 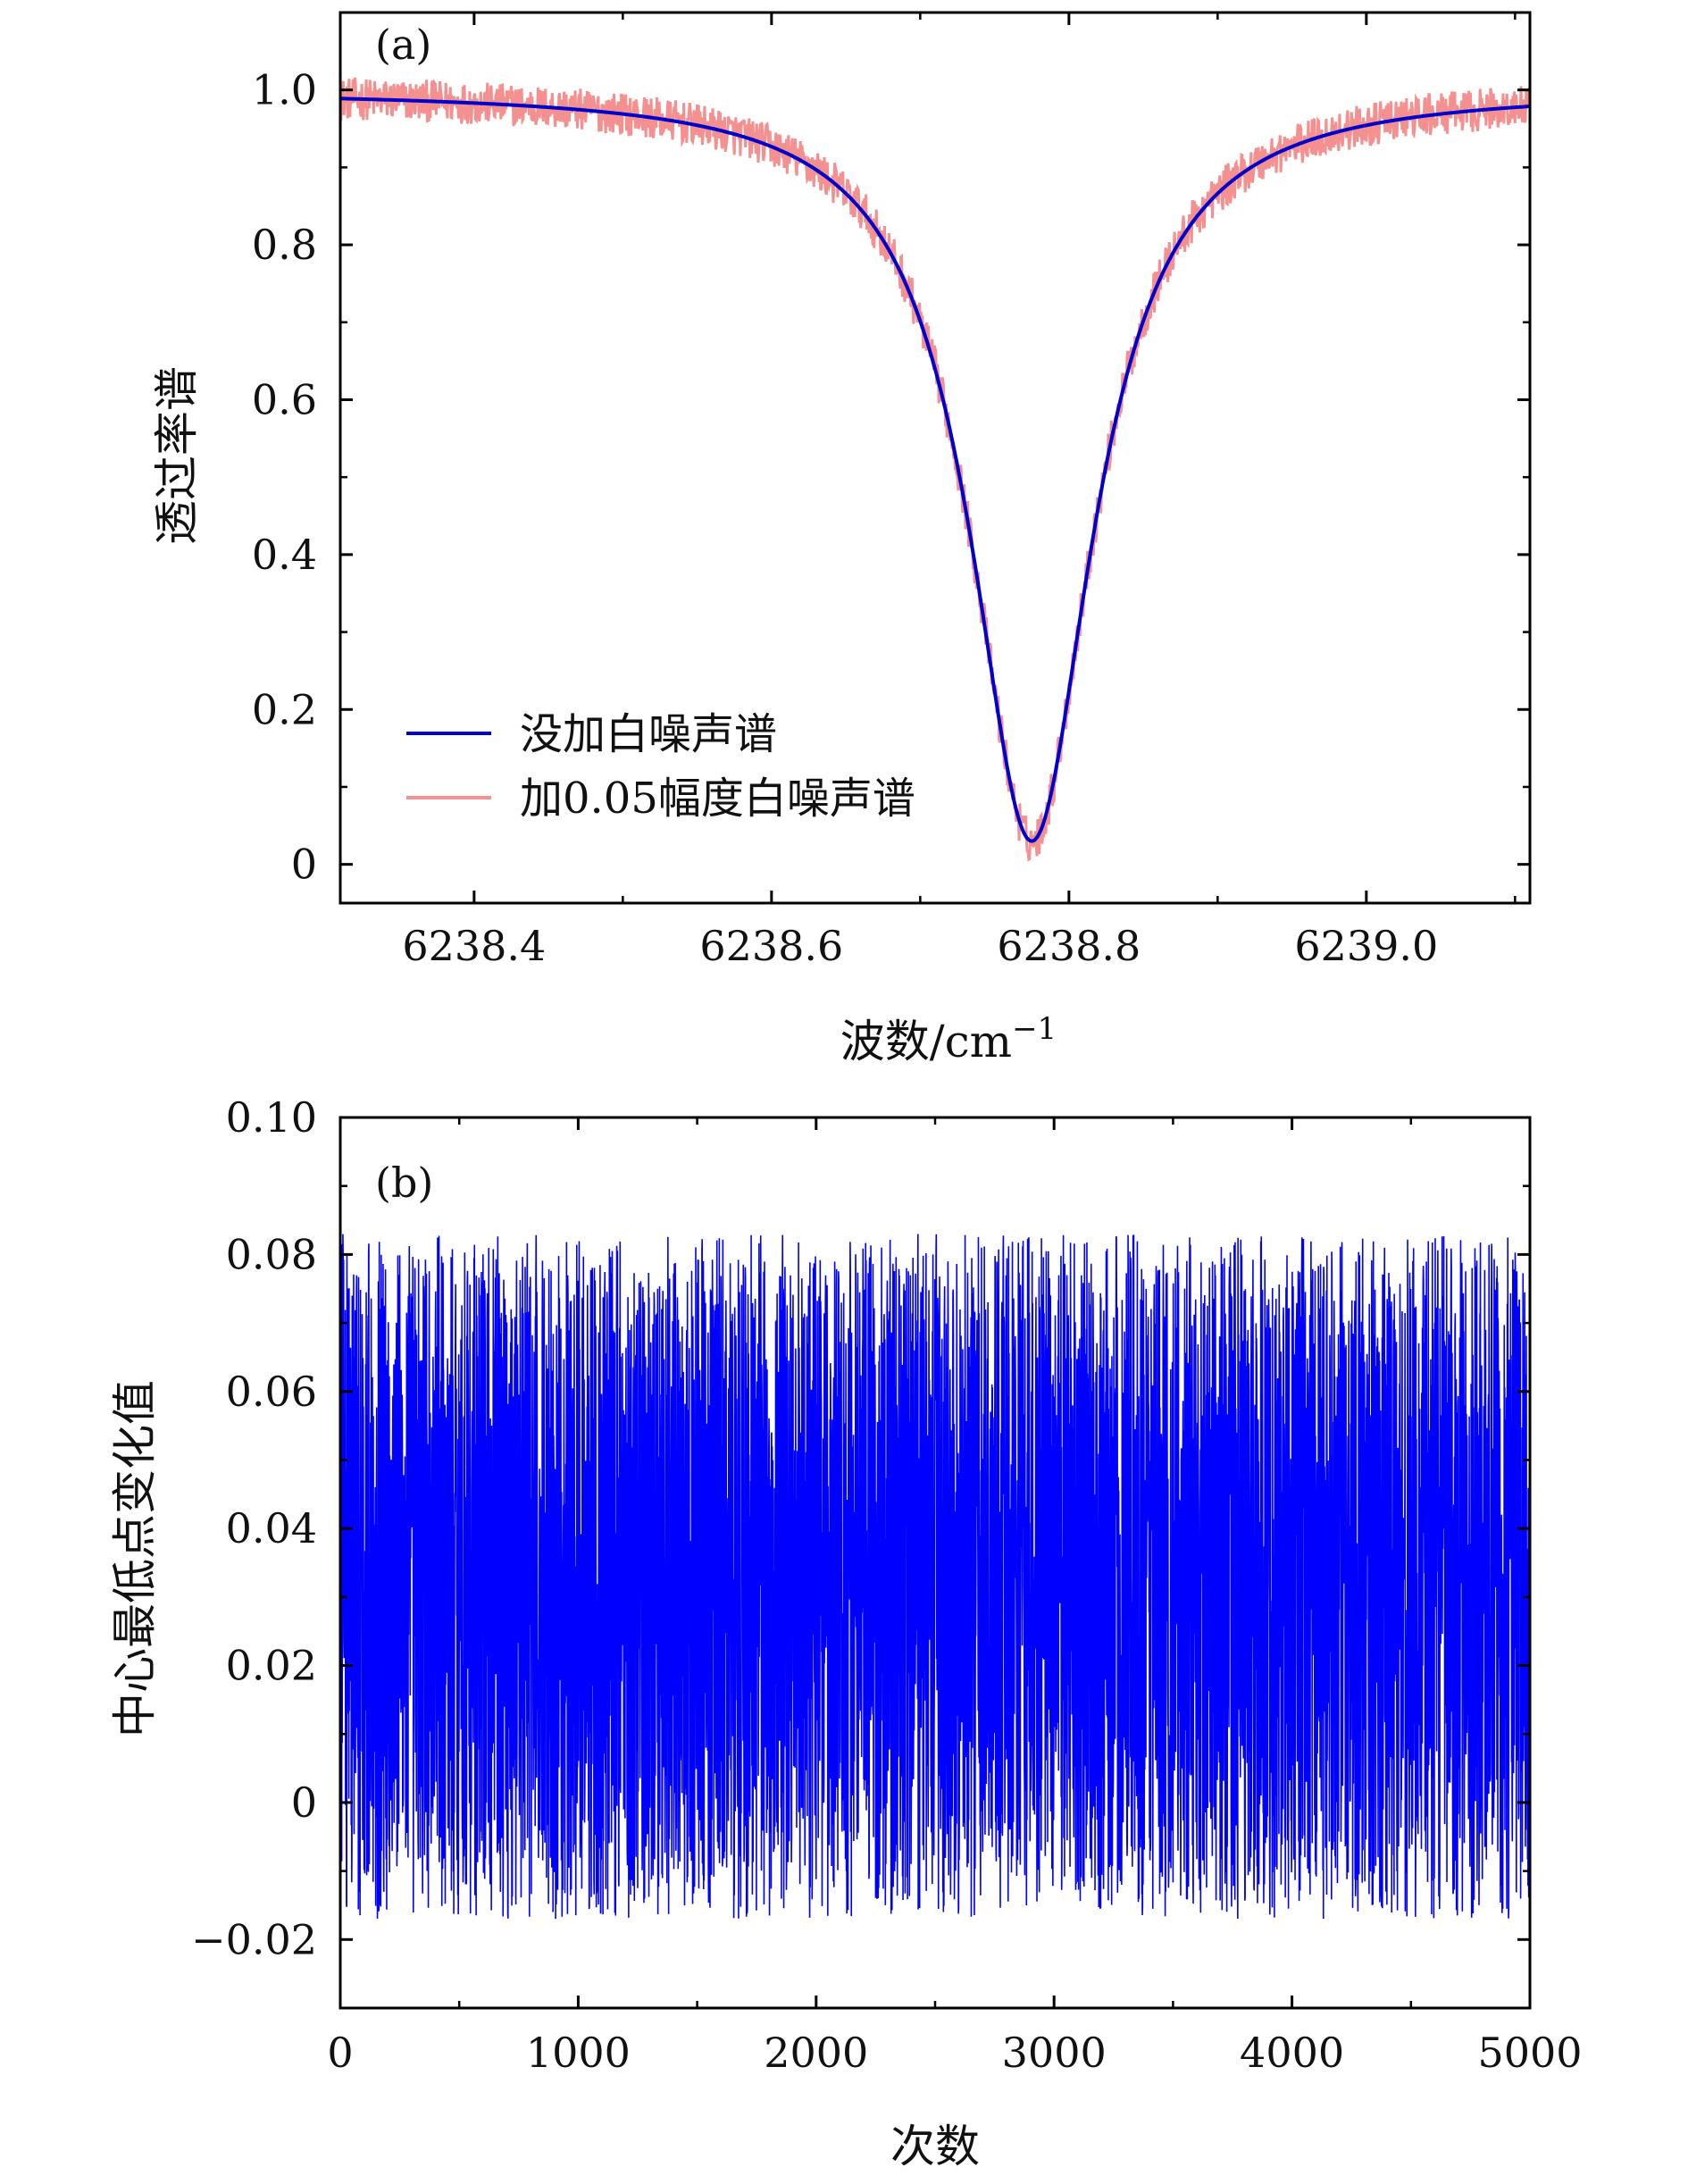 What do you see at coordinates (660, 766) in the screenshot?
I see `legend: 没加白噪声谱 加0.05幅度白噪声谱` at bounding box center [660, 766].